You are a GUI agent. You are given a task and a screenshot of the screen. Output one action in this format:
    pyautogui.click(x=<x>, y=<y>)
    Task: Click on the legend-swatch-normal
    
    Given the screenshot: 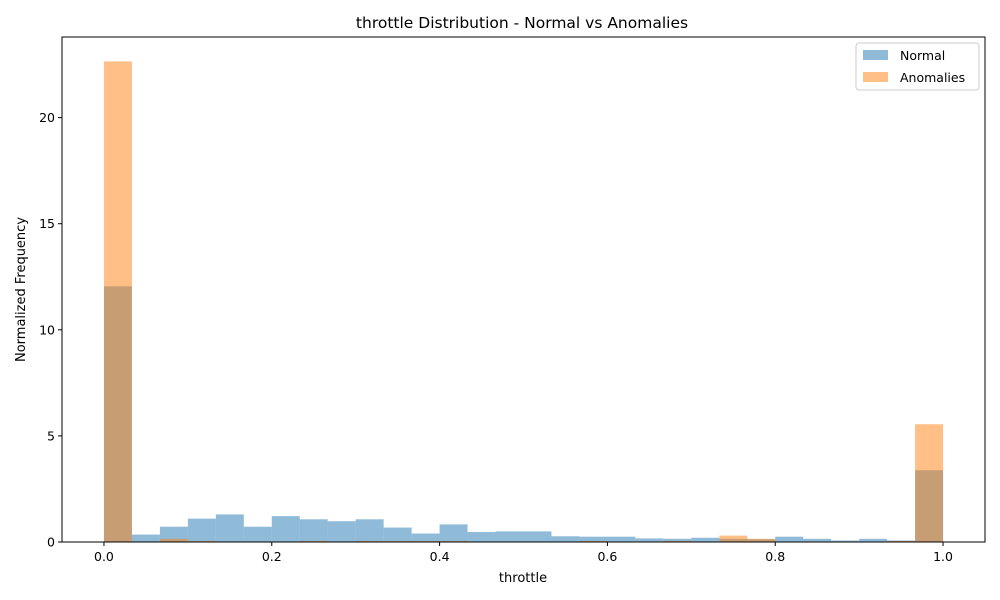 What is the action you would take?
    pyautogui.click(x=875, y=55)
    